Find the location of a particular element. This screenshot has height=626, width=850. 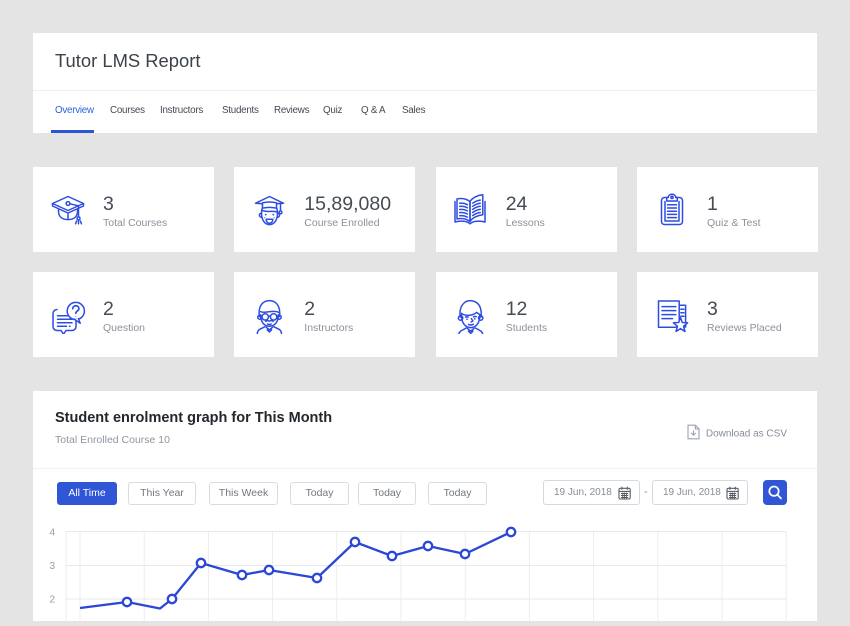

svg-text: 2 is located at coordinates (52, 600).